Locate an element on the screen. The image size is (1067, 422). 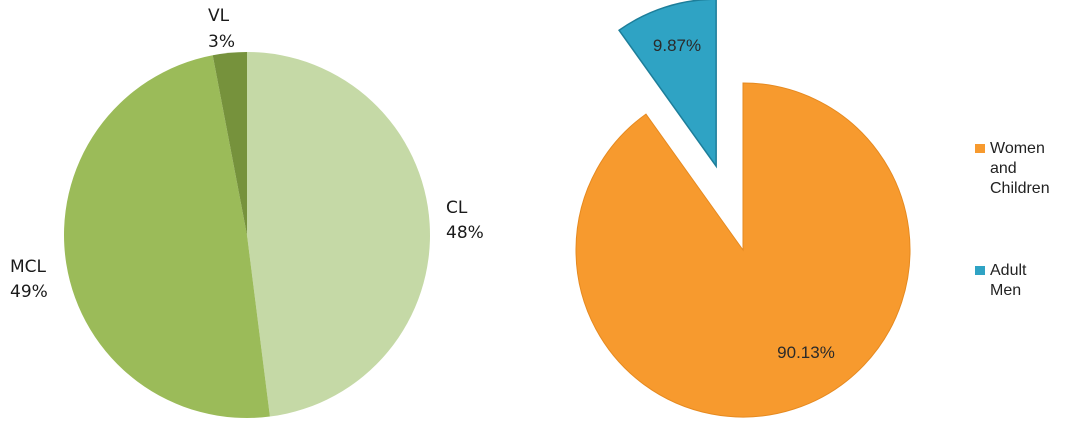
legend-label: Adult is located at coordinates (1008, 270).